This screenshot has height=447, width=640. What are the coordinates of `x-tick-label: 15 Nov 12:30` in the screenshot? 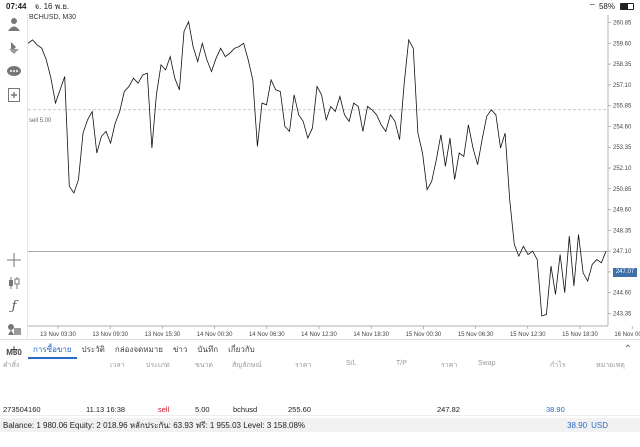 It's located at (528, 335).